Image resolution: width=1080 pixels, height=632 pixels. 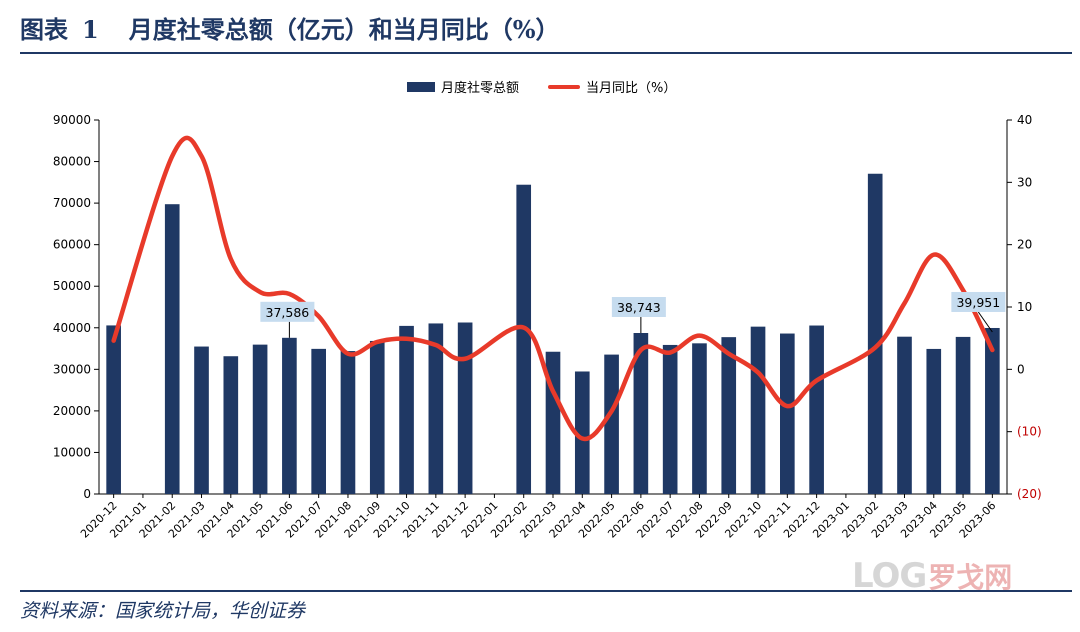 I want to click on y-left-tick-label: 60000, so click(x=72, y=245).